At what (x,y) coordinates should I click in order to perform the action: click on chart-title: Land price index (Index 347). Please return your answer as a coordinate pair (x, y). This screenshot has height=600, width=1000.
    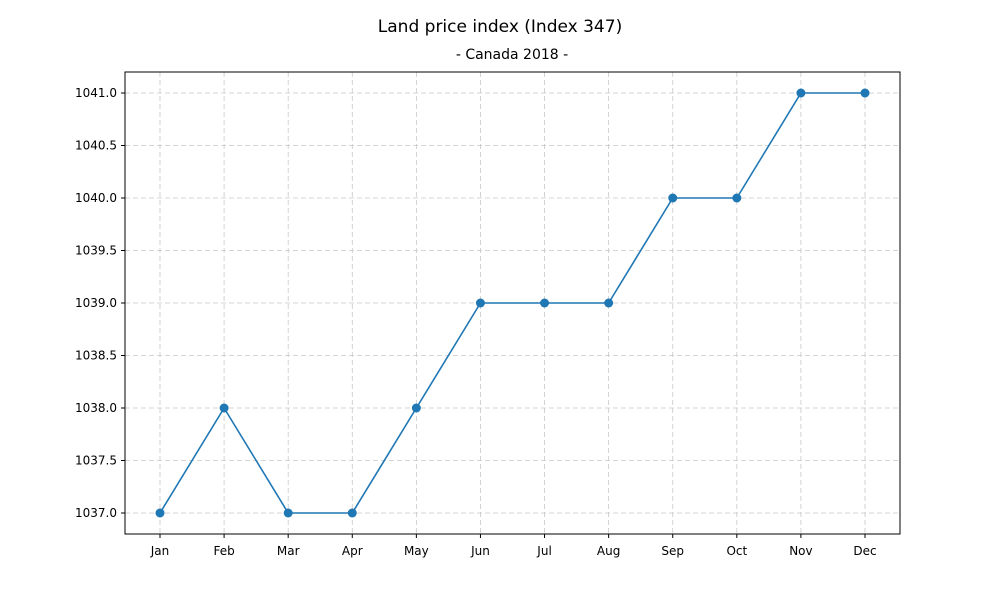
    Looking at the image, I should click on (500, 27).